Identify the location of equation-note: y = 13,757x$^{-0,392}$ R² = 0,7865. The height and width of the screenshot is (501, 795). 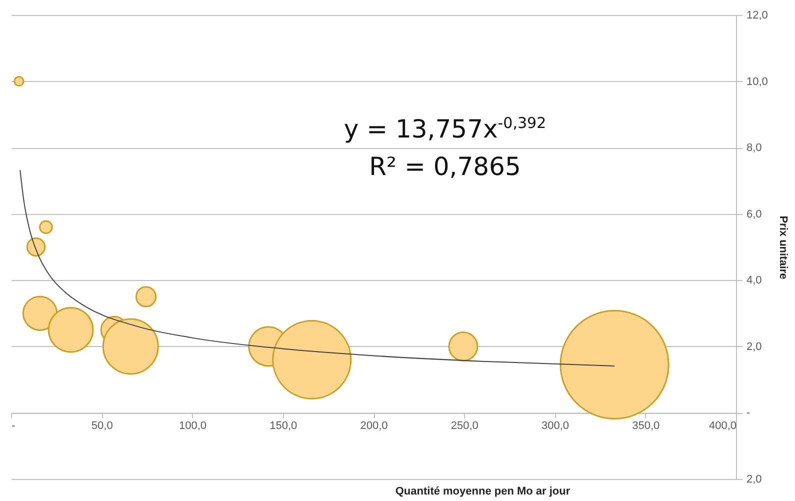
(445, 148).